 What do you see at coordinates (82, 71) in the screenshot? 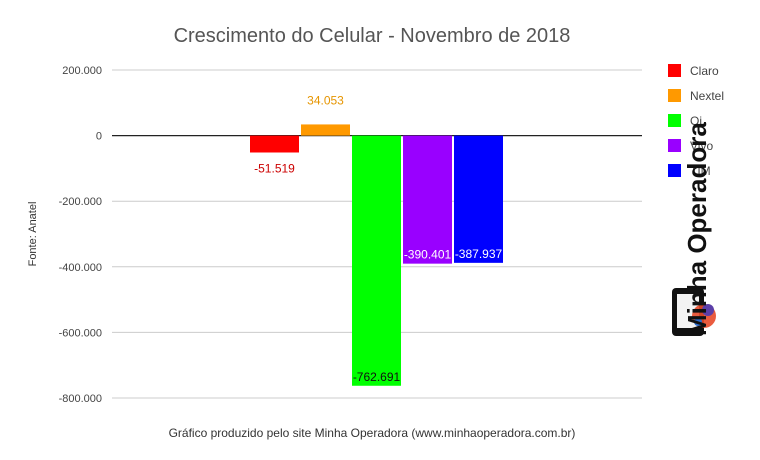
I see `y-tick-label: 200.000` at bounding box center [82, 71].